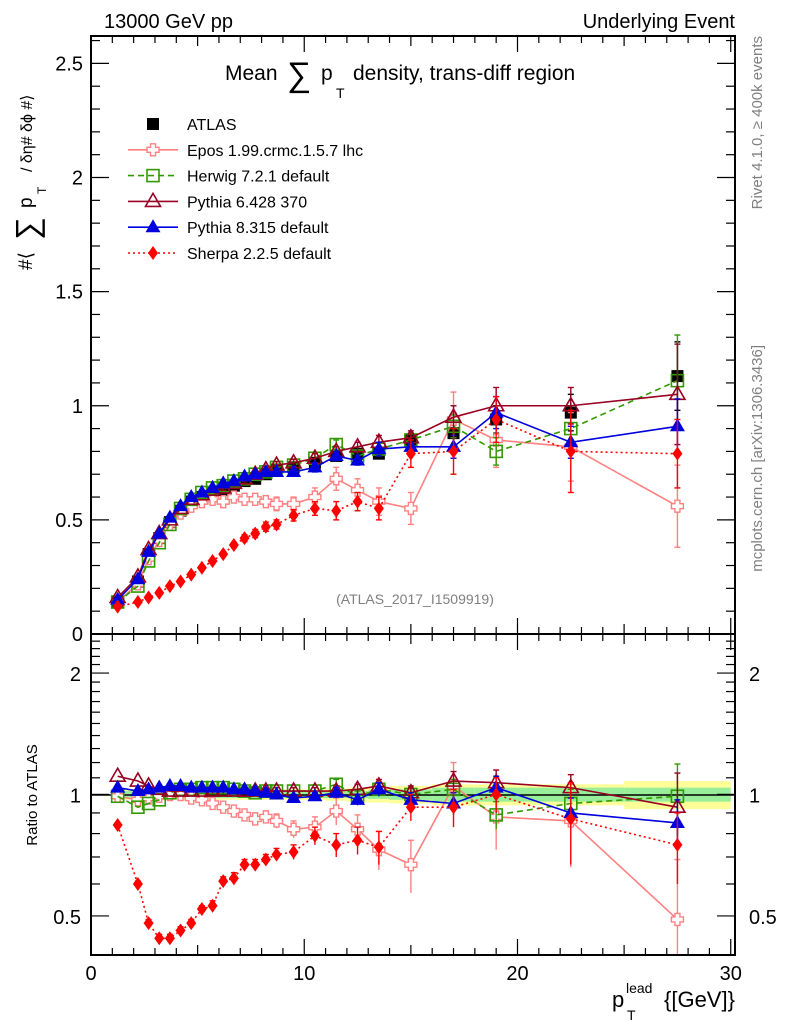 The height and width of the screenshot is (1024, 786). What do you see at coordinates (117, 774) in the screenshot?
I see `ratio-point-py6` at bounding box center [117, 774].